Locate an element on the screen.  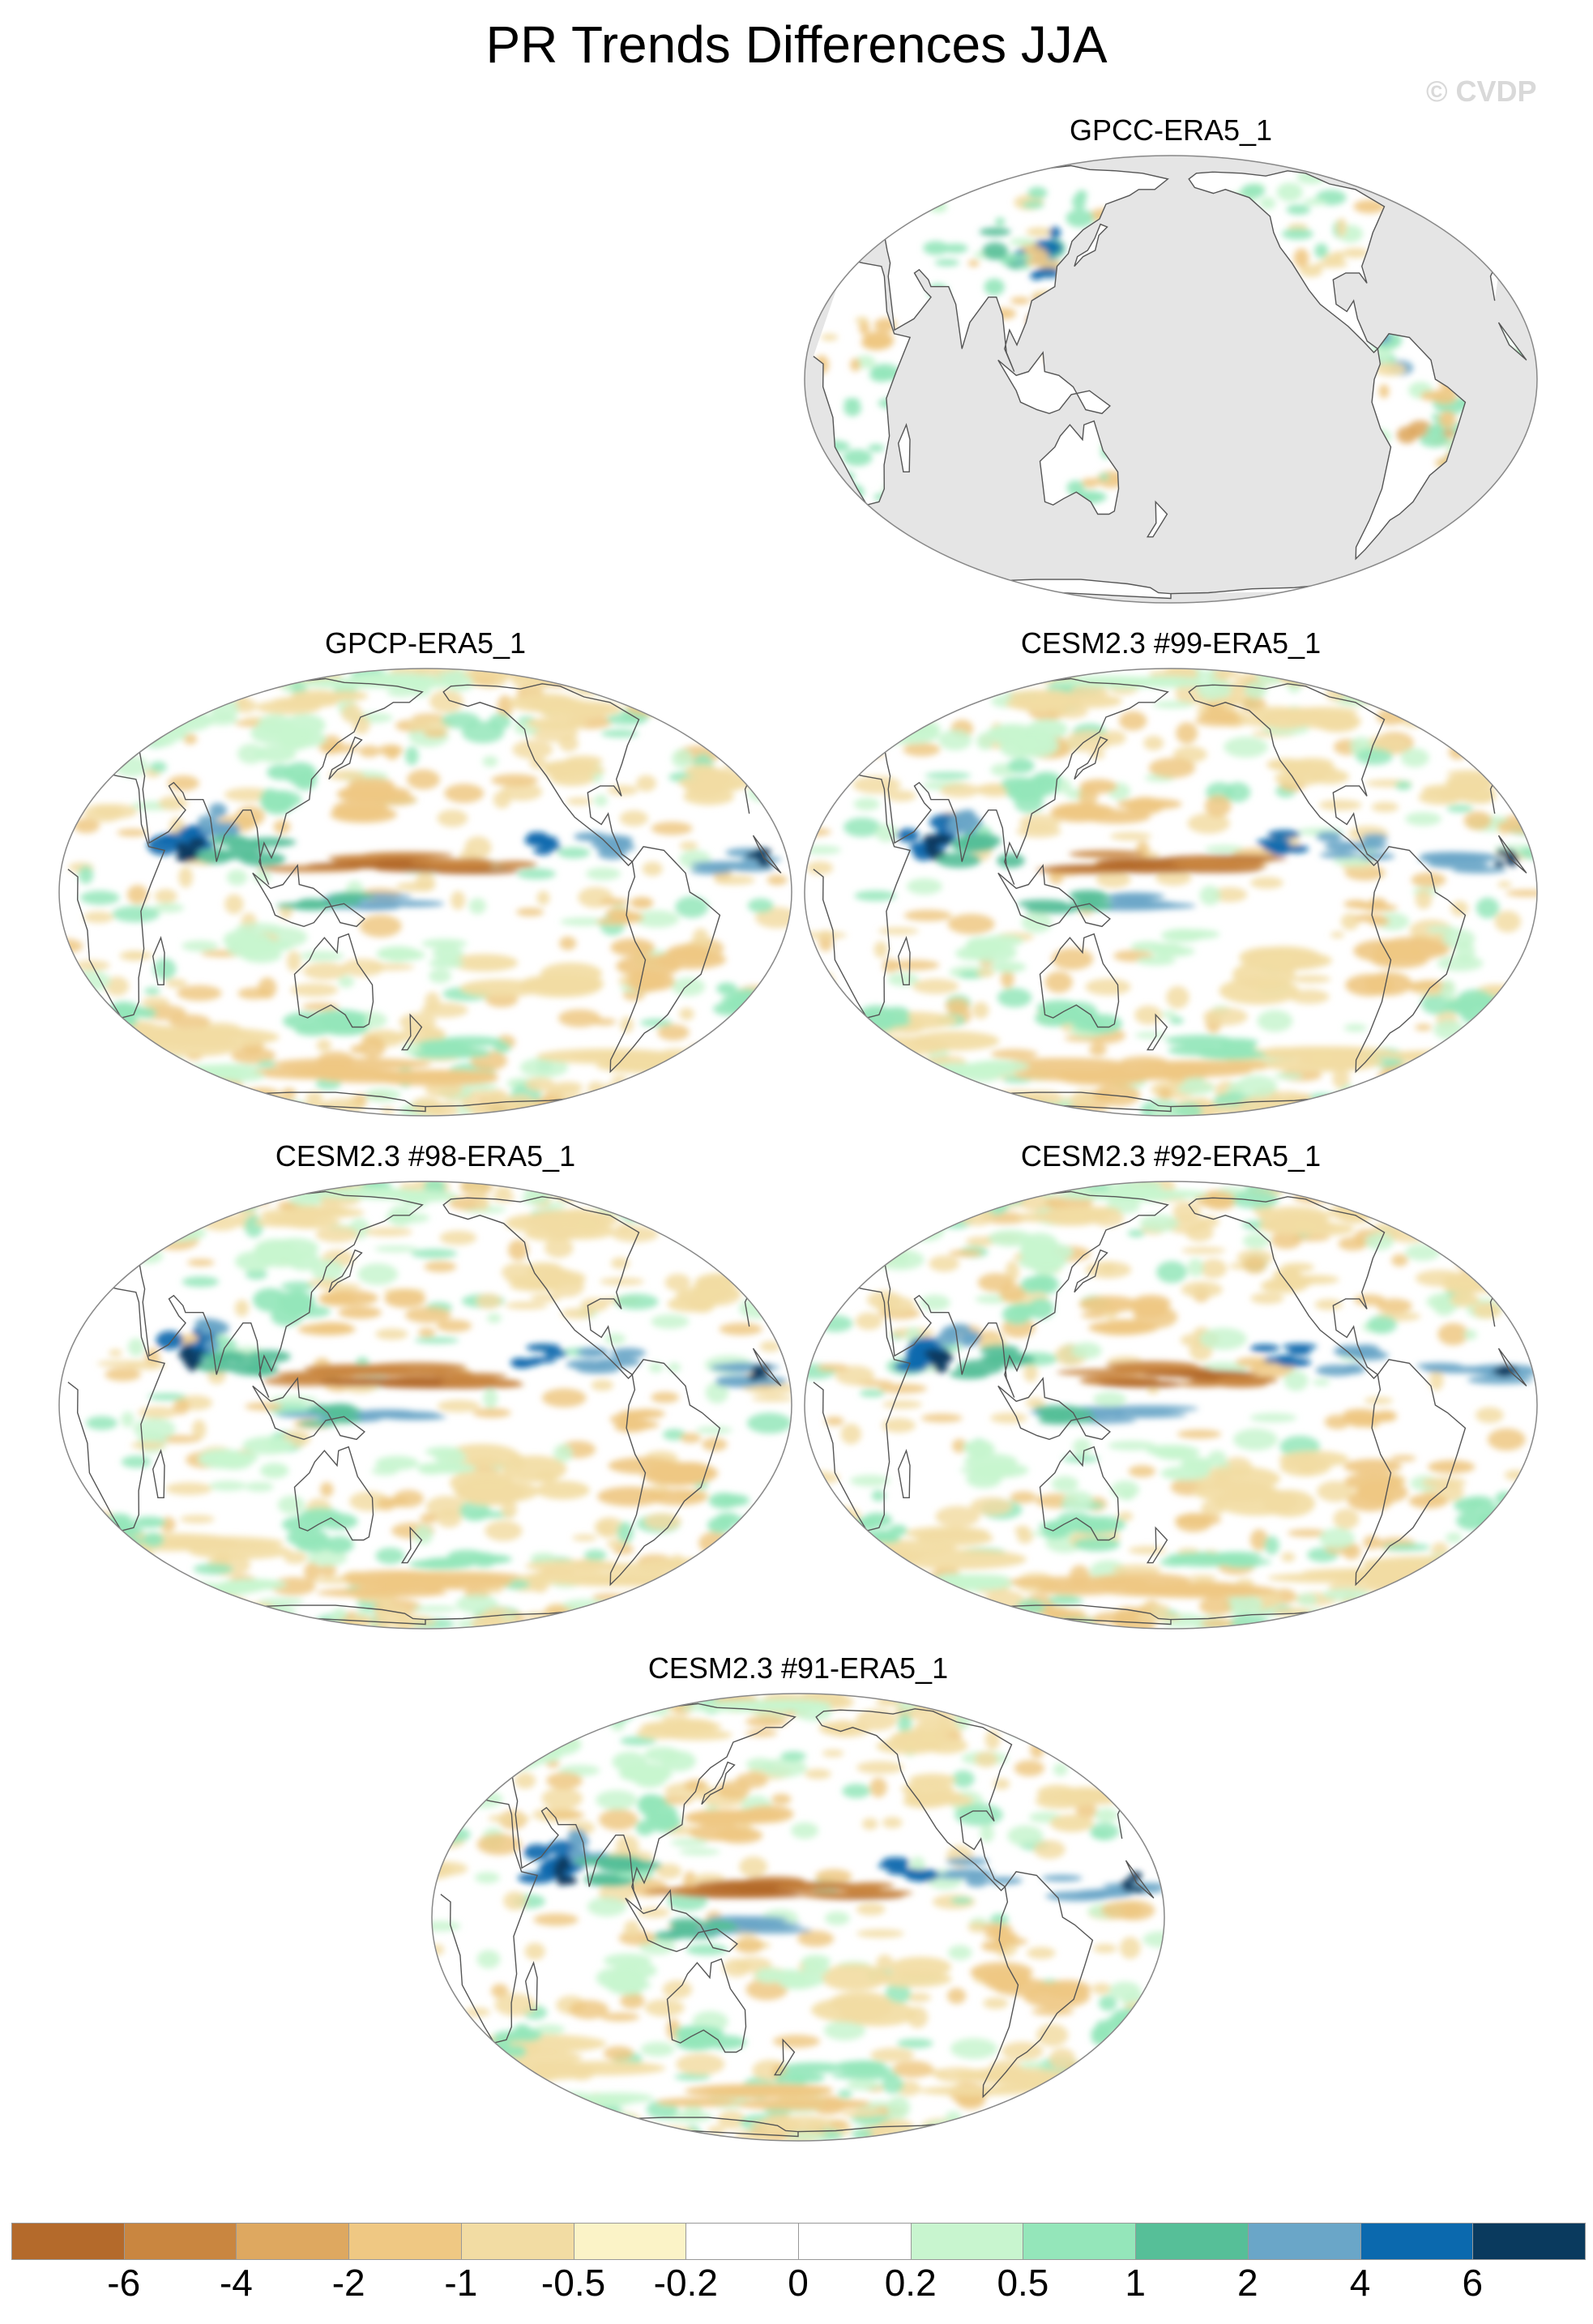
map-border is located at coordinates (798, 1917).